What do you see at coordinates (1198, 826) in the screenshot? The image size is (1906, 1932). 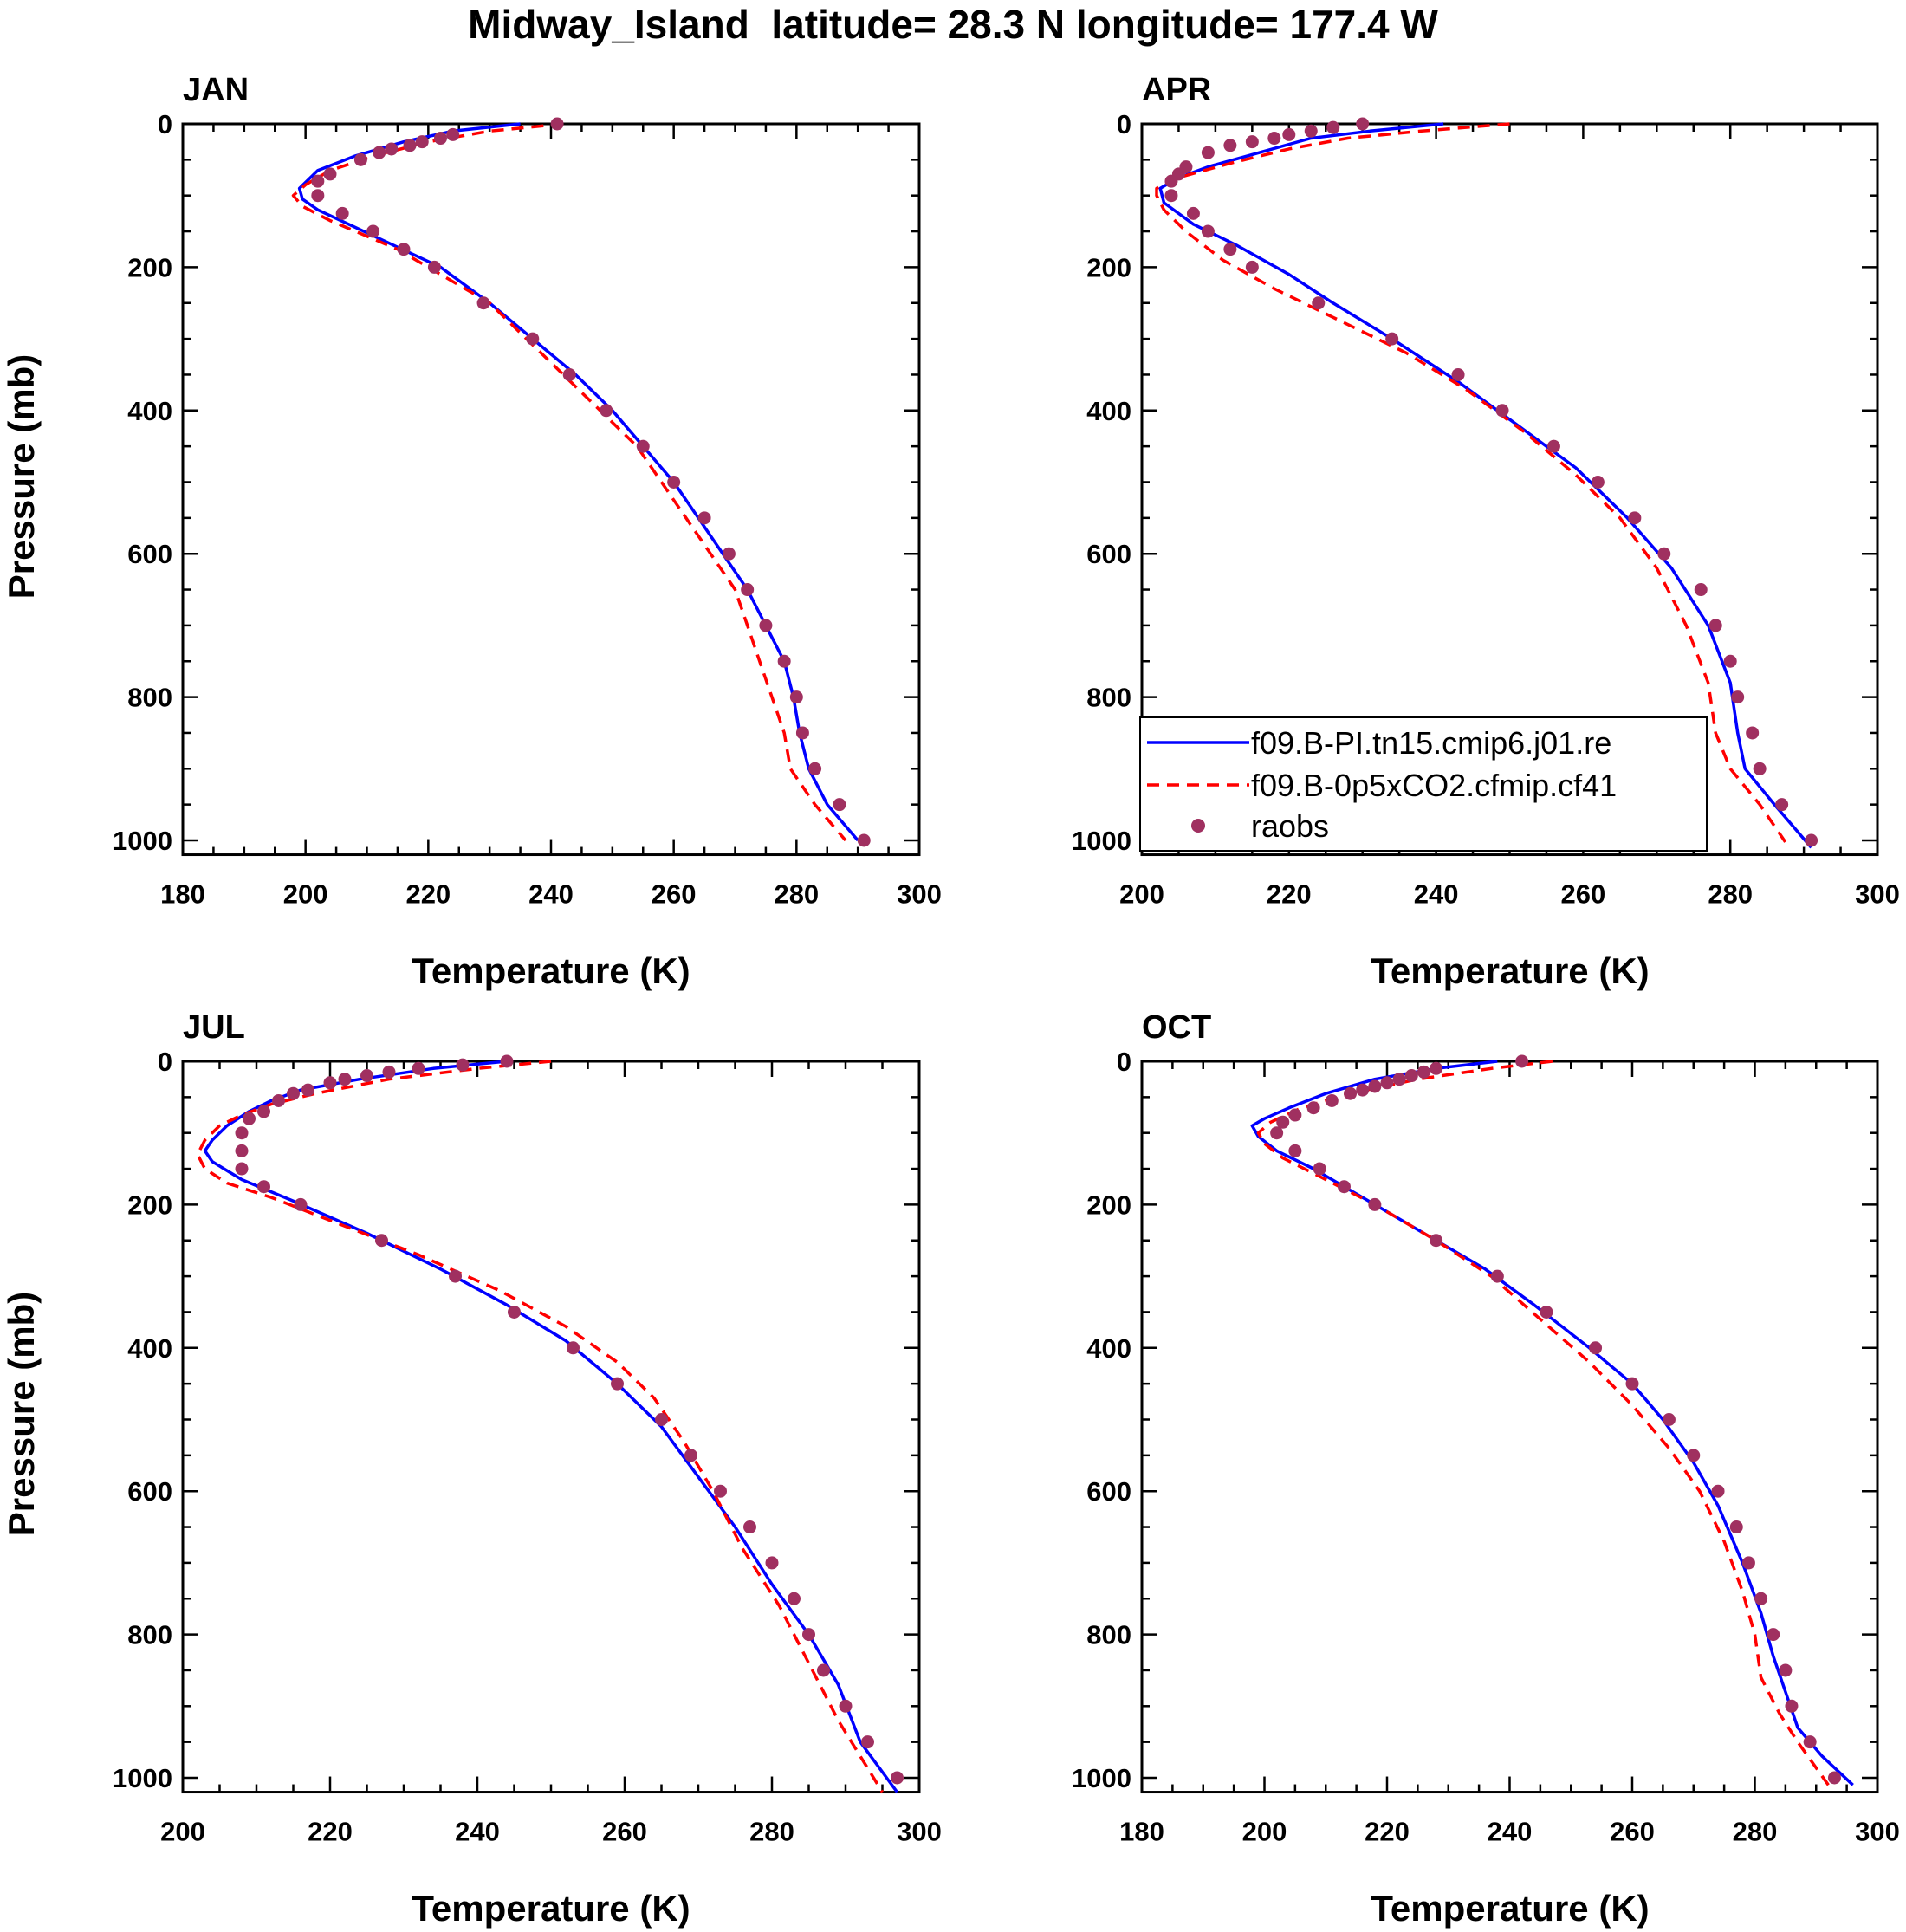 I see `legend-marker` at bounding box center [1198, 826].